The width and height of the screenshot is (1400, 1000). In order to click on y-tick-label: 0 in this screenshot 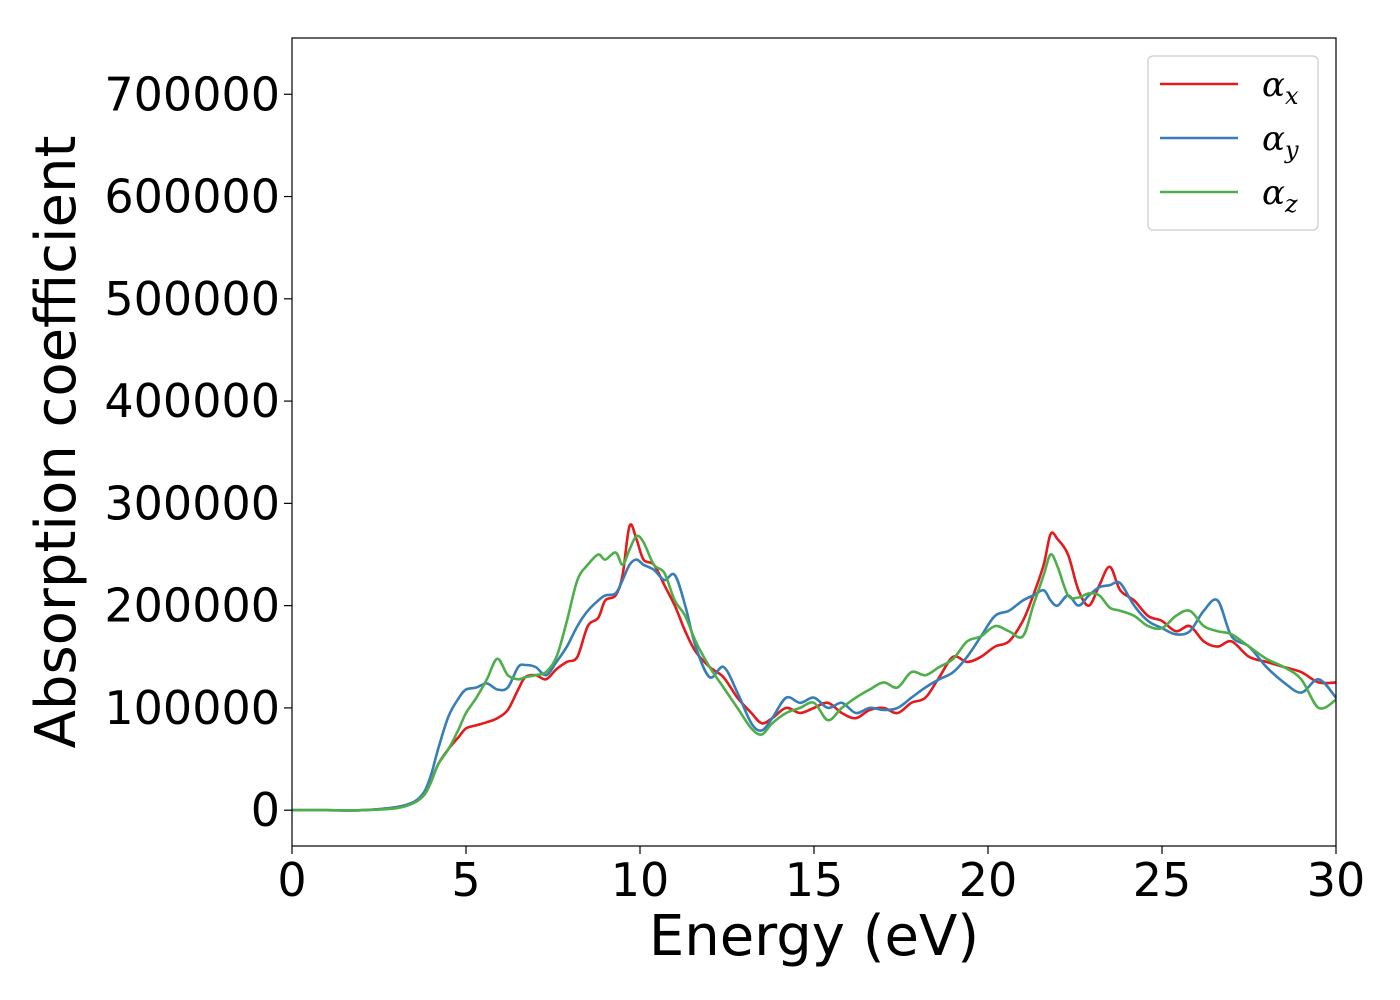, I will do `click(265, 810)`.